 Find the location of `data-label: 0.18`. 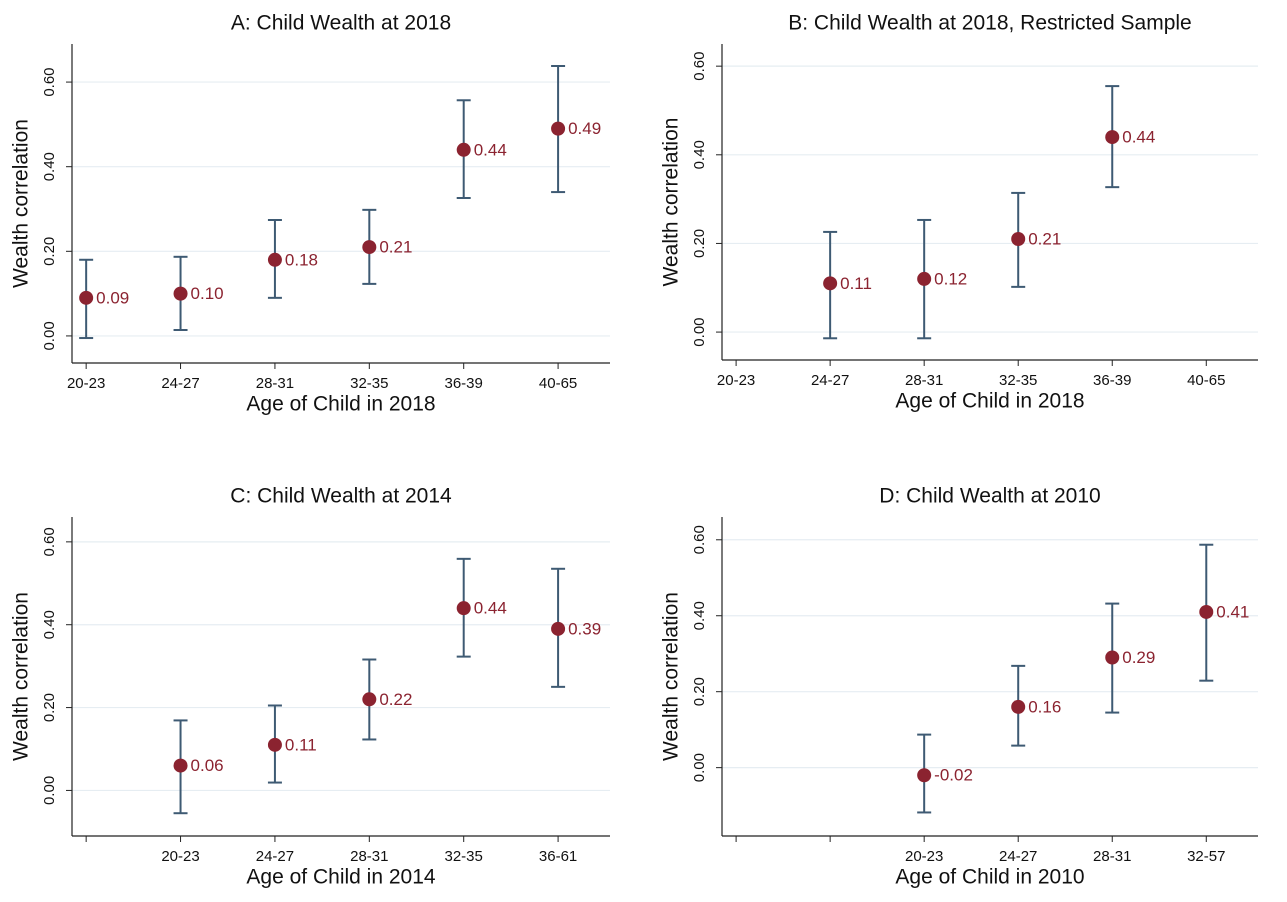

data-label: 0.18 is located at coordinates (301, 259).